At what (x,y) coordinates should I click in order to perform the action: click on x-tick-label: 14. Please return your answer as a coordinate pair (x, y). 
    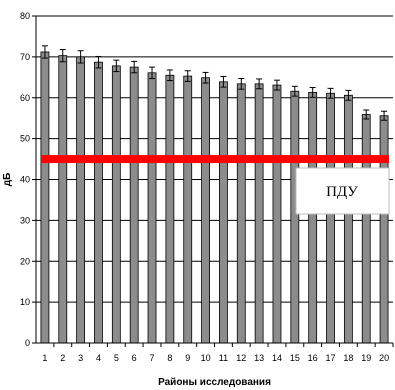
    Looking at the image, I should click on (277, 358).